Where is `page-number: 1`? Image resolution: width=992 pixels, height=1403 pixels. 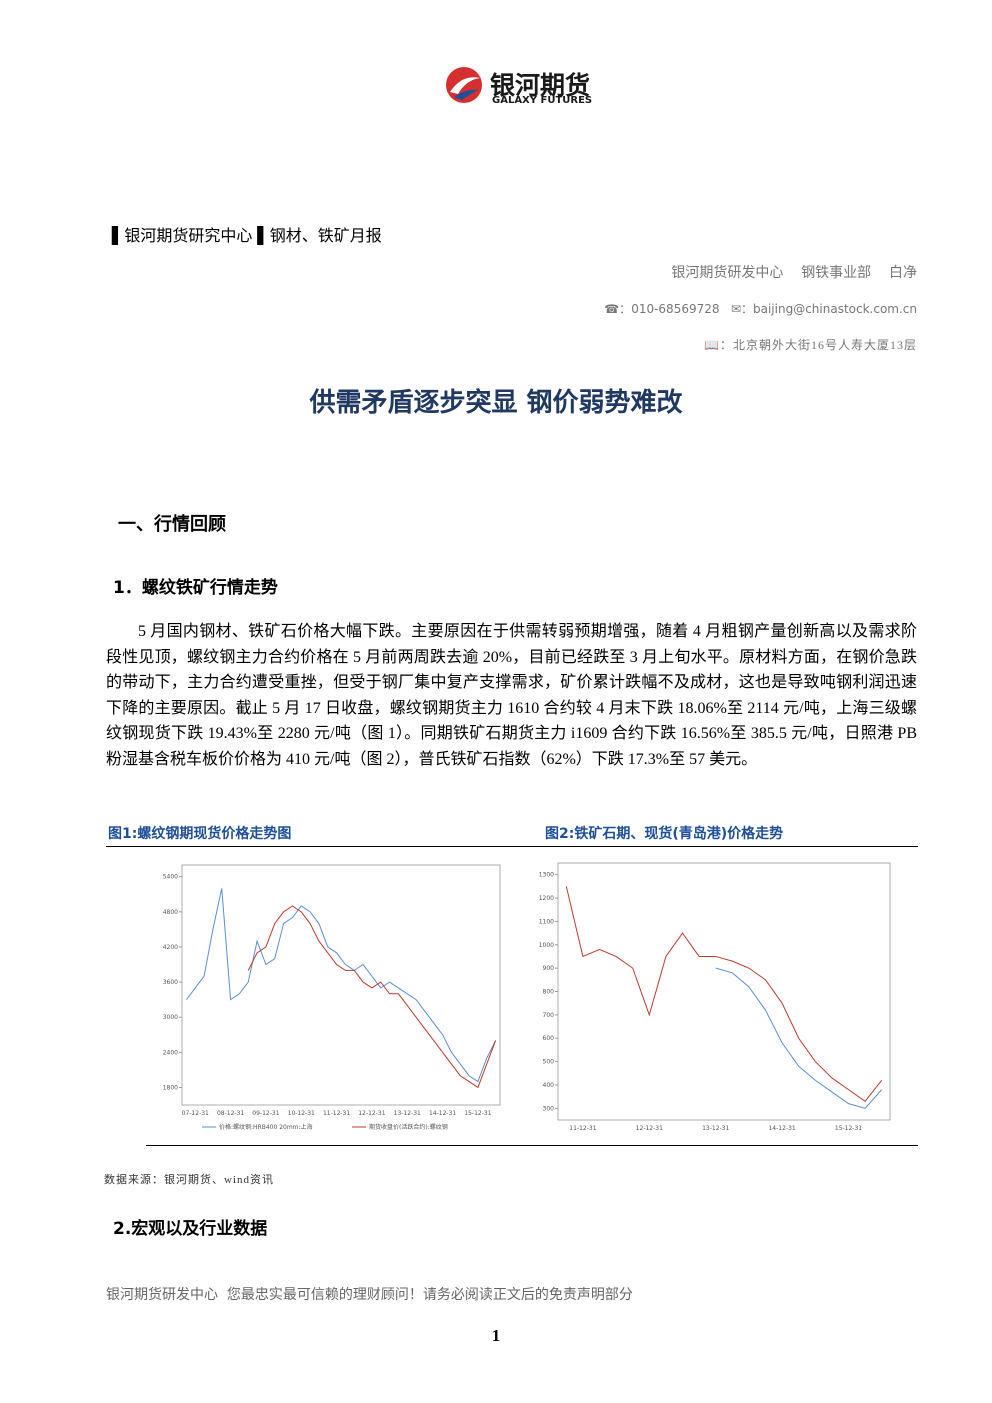
page-number: 1 is located at coordinates (496, 1335).